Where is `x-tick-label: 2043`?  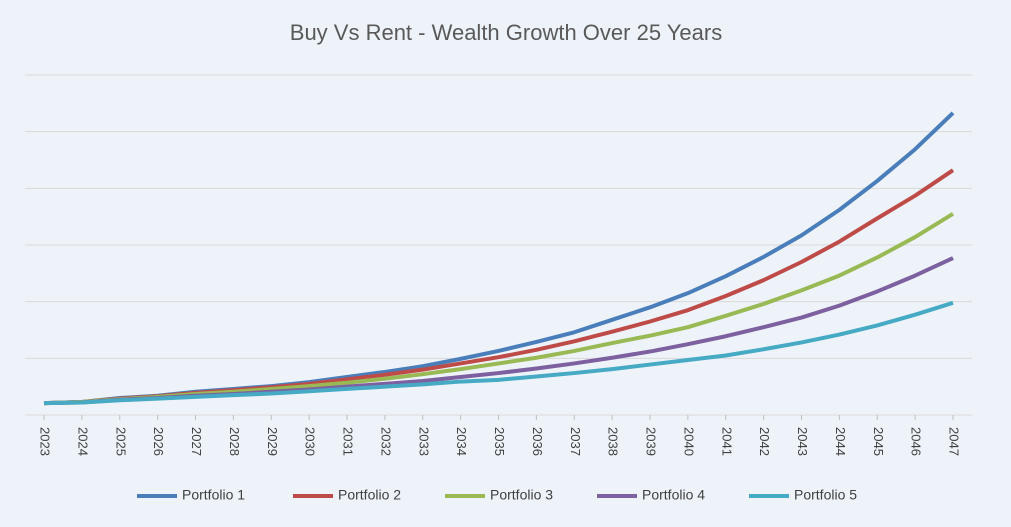
x-tick-label: 2043 is located at coordinates (802, 441).